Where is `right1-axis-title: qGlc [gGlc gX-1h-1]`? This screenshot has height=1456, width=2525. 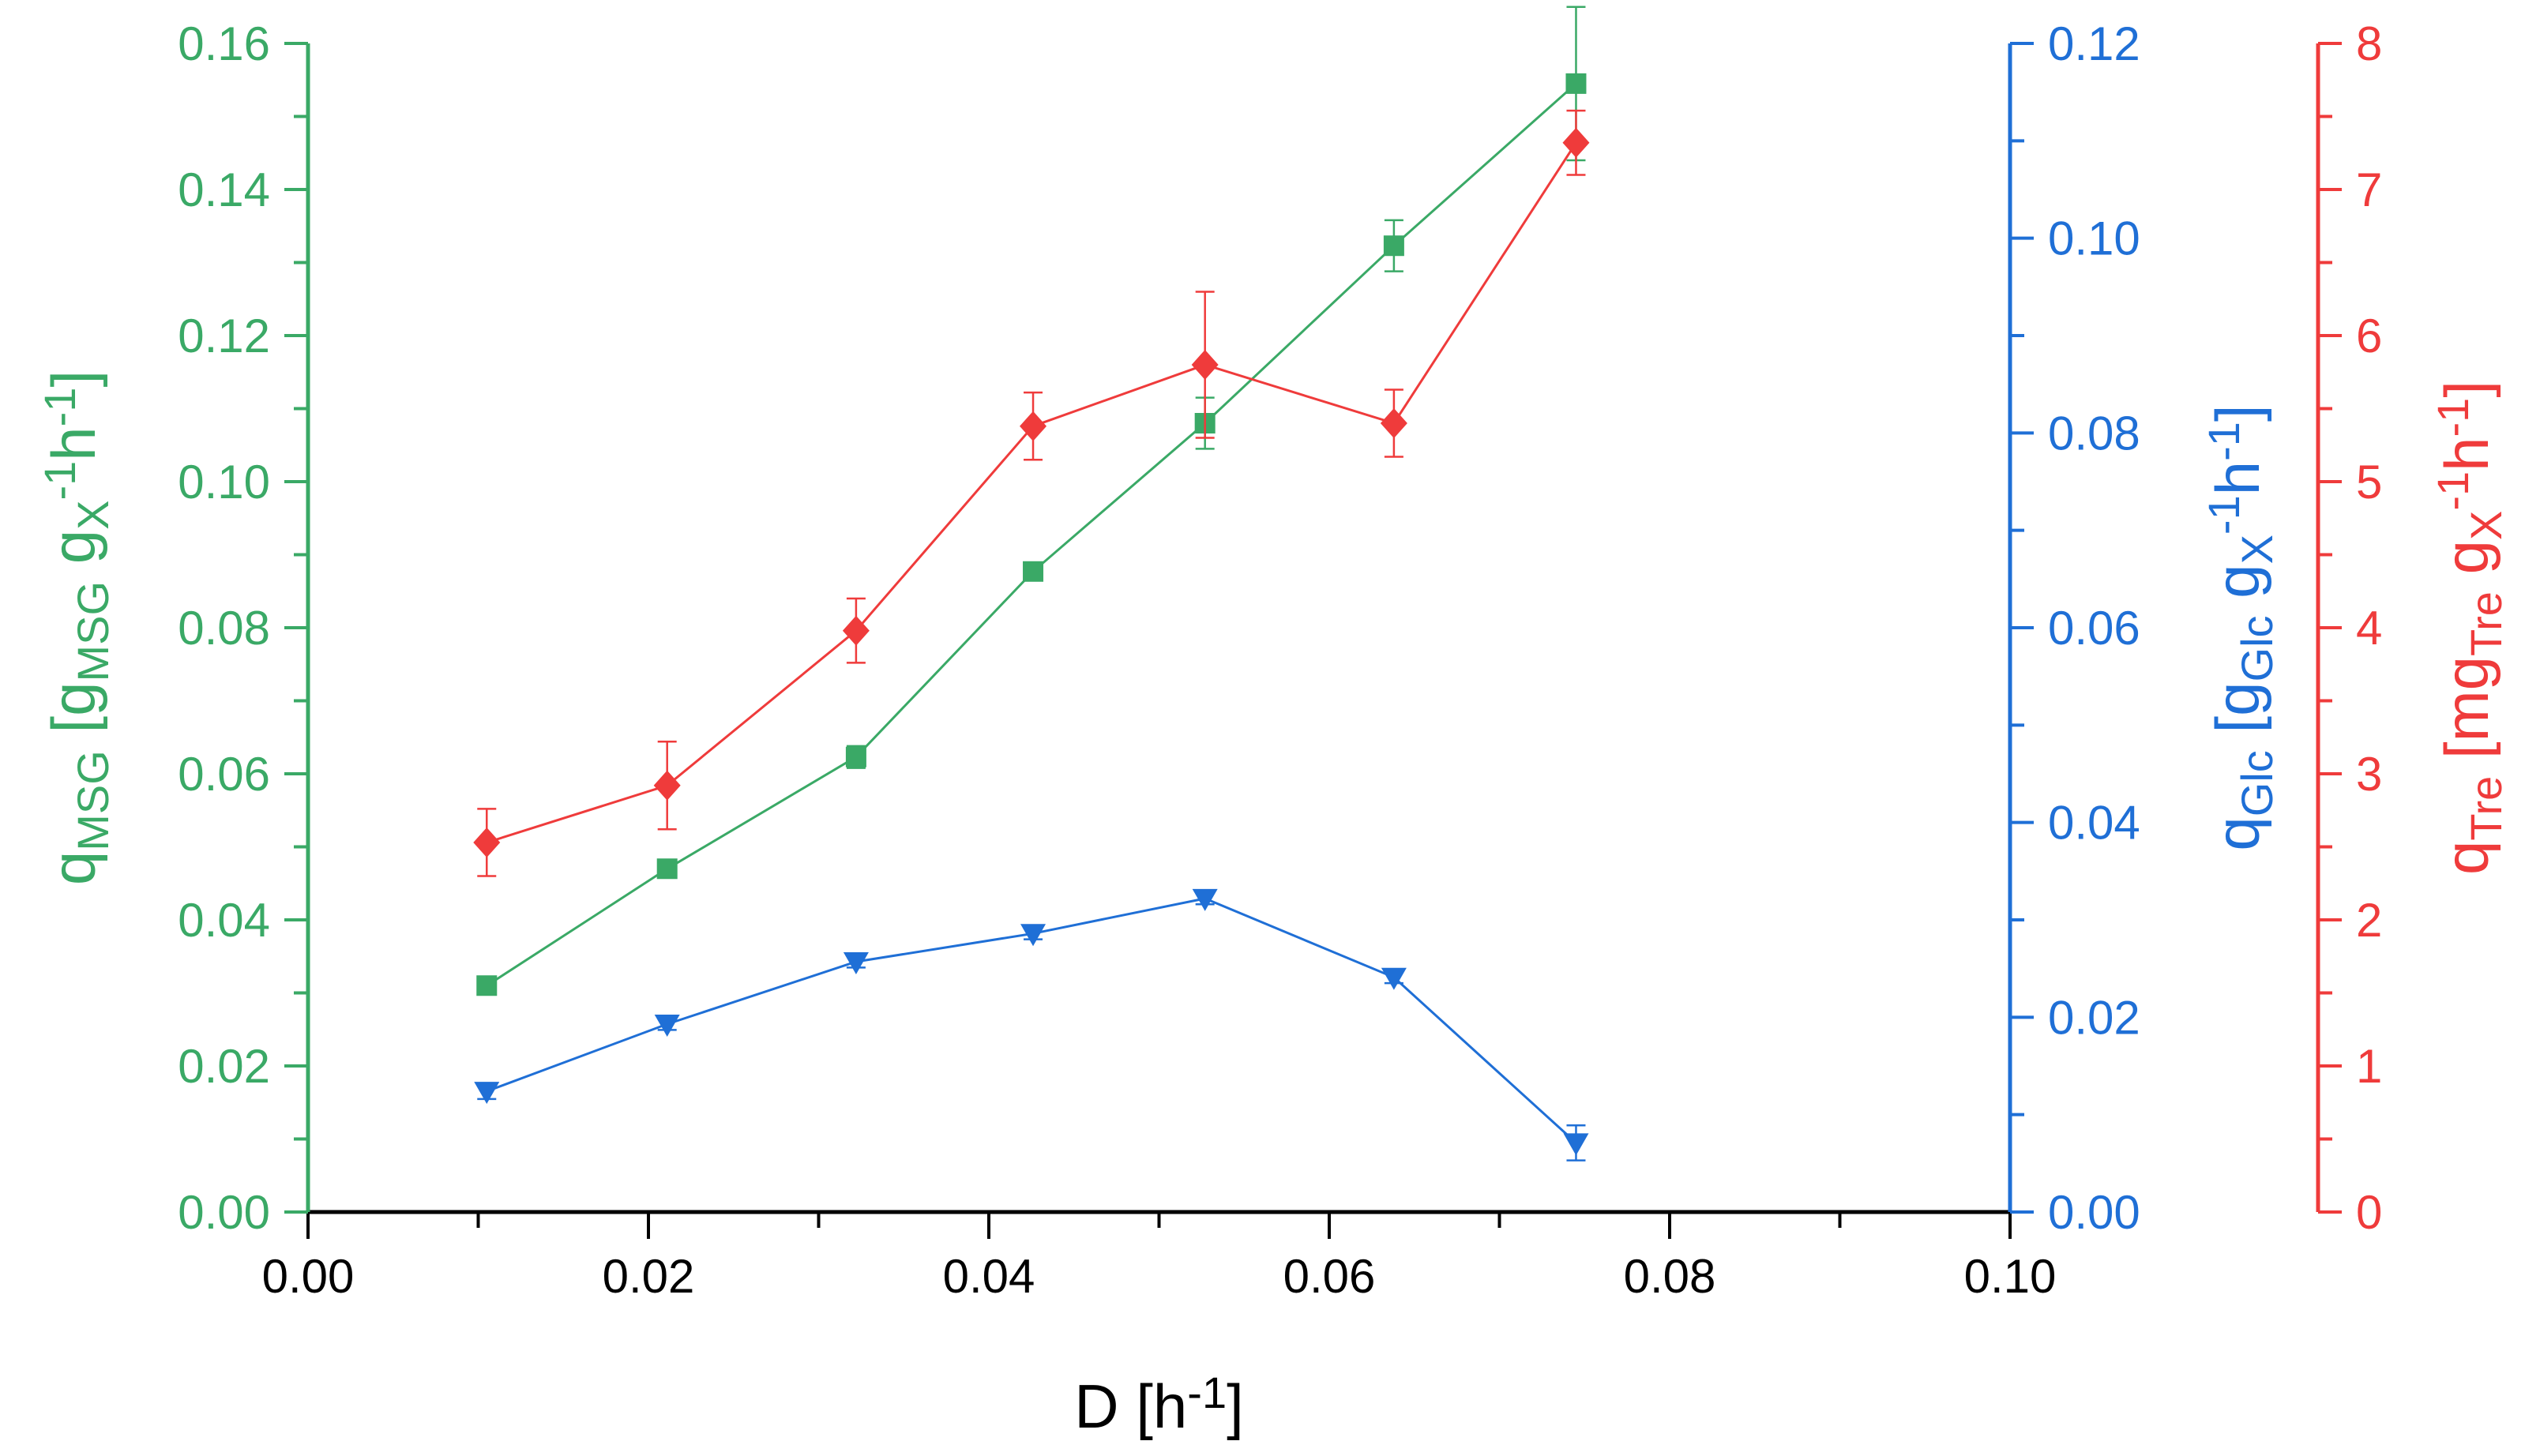
right1-axis-title: qGlc [gGlc gX-1h-1] is located at coordinates (2240, 627).